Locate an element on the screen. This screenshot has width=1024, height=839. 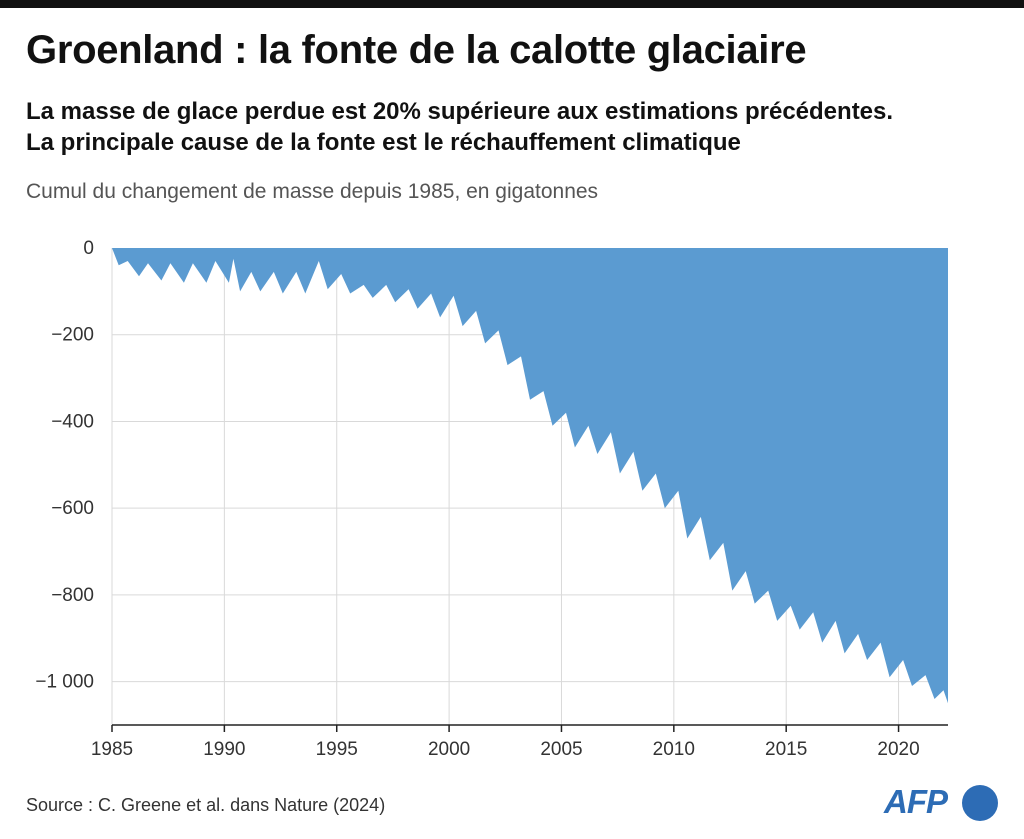
x-tick-label-2000: 2000 is located at coordinates (449, 749).